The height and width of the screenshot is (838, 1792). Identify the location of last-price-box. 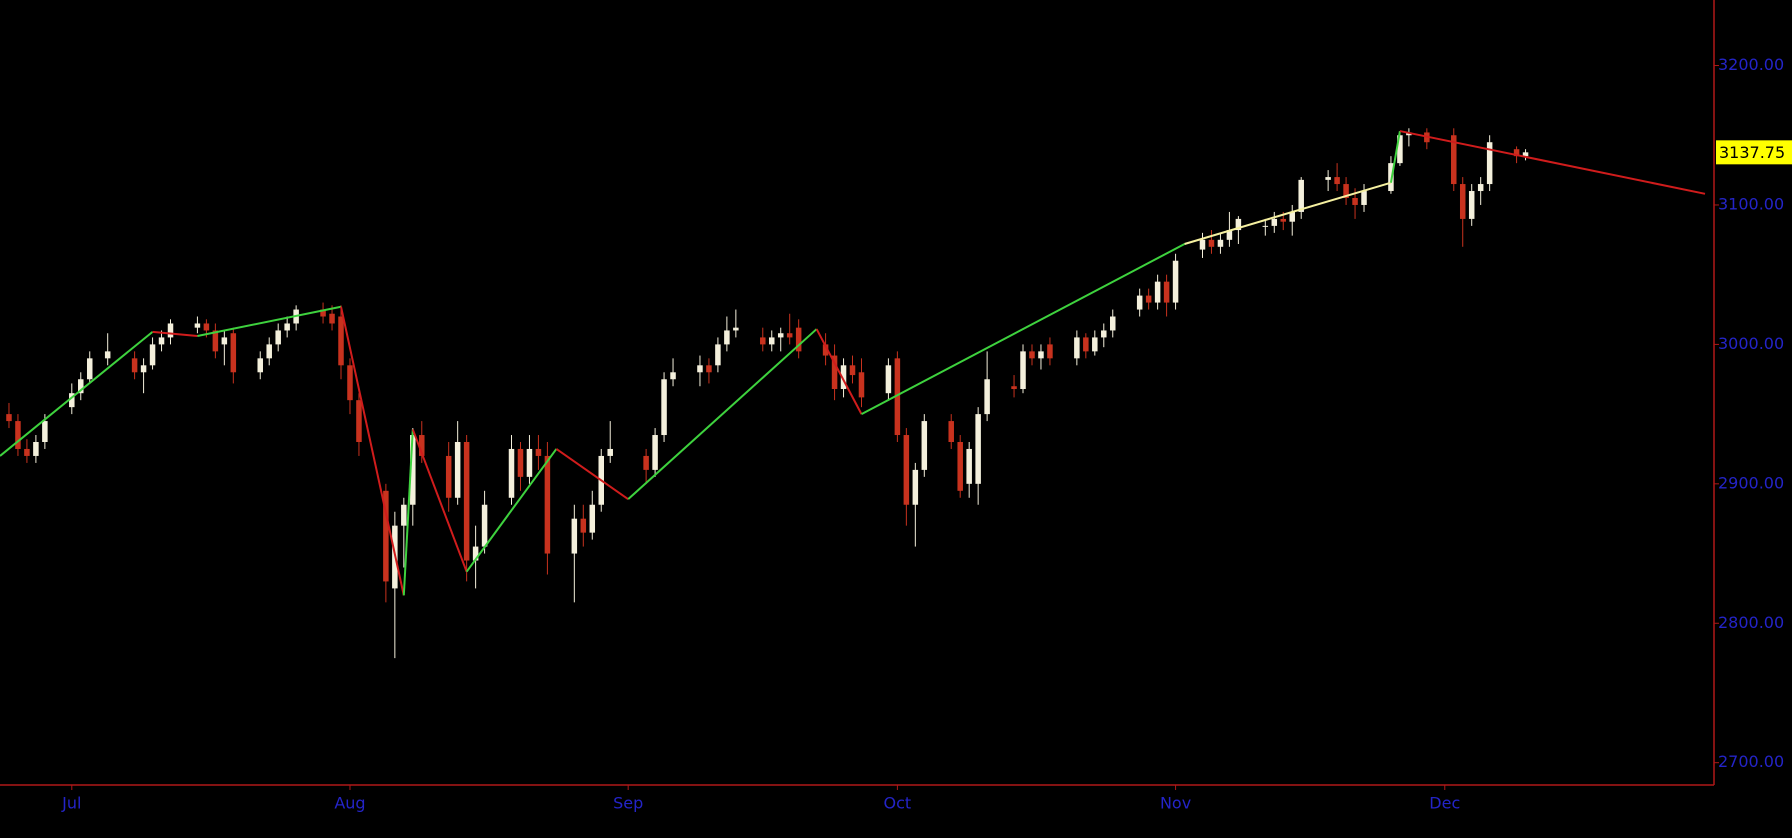
(1754, 152).